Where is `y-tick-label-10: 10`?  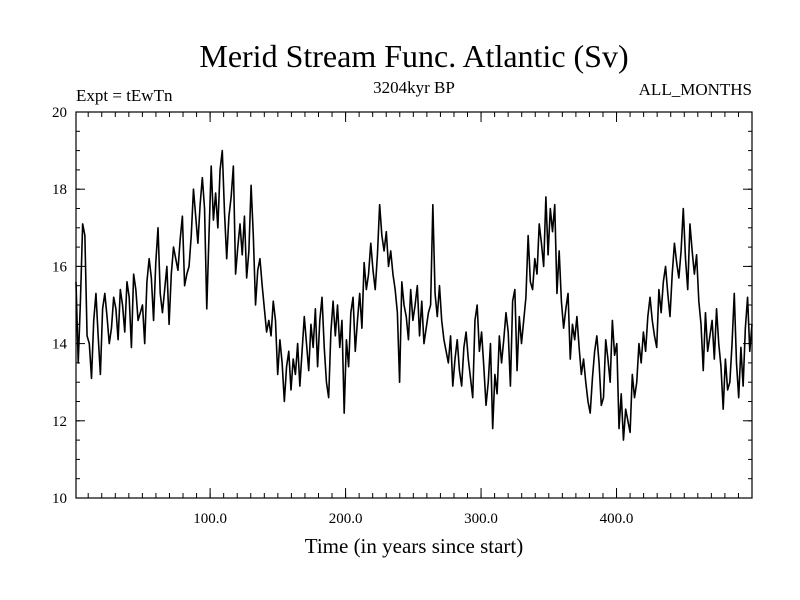
y-tick-label-10: 10 is located at coordinates (59, 499).